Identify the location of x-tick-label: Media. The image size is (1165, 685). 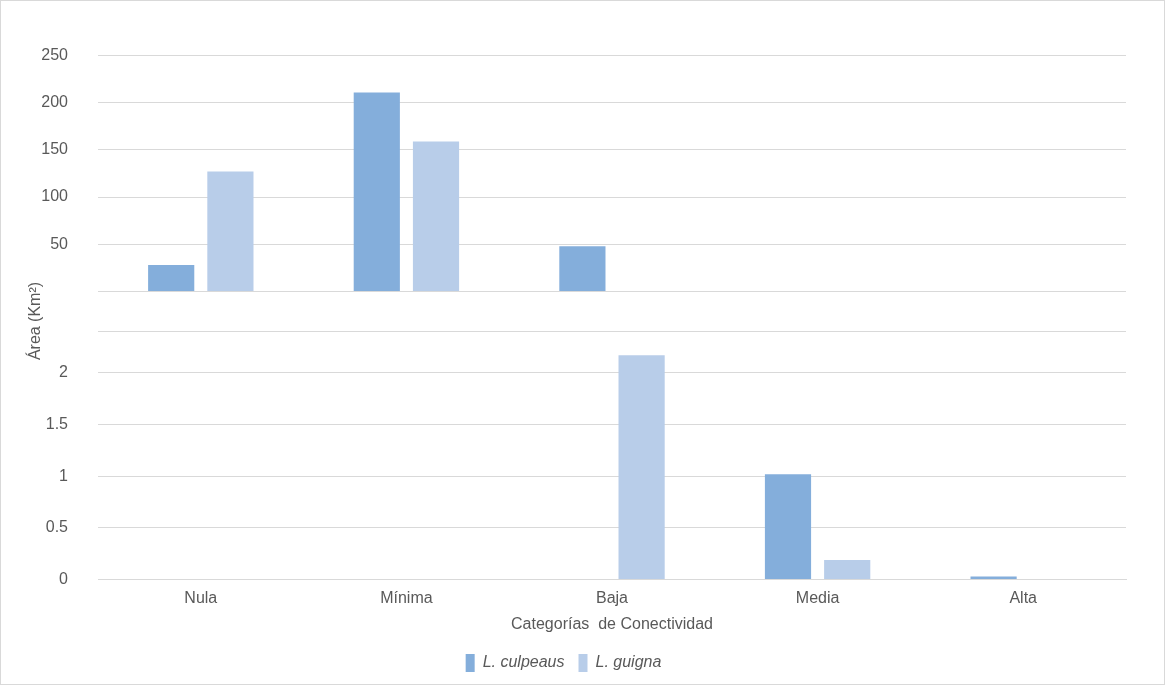
(817, 597).